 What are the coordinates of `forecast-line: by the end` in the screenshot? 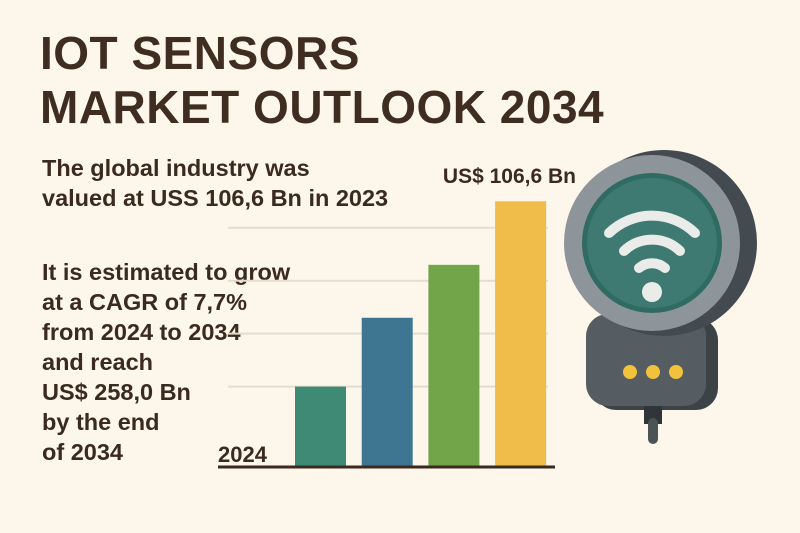 It's located at (101, 422).